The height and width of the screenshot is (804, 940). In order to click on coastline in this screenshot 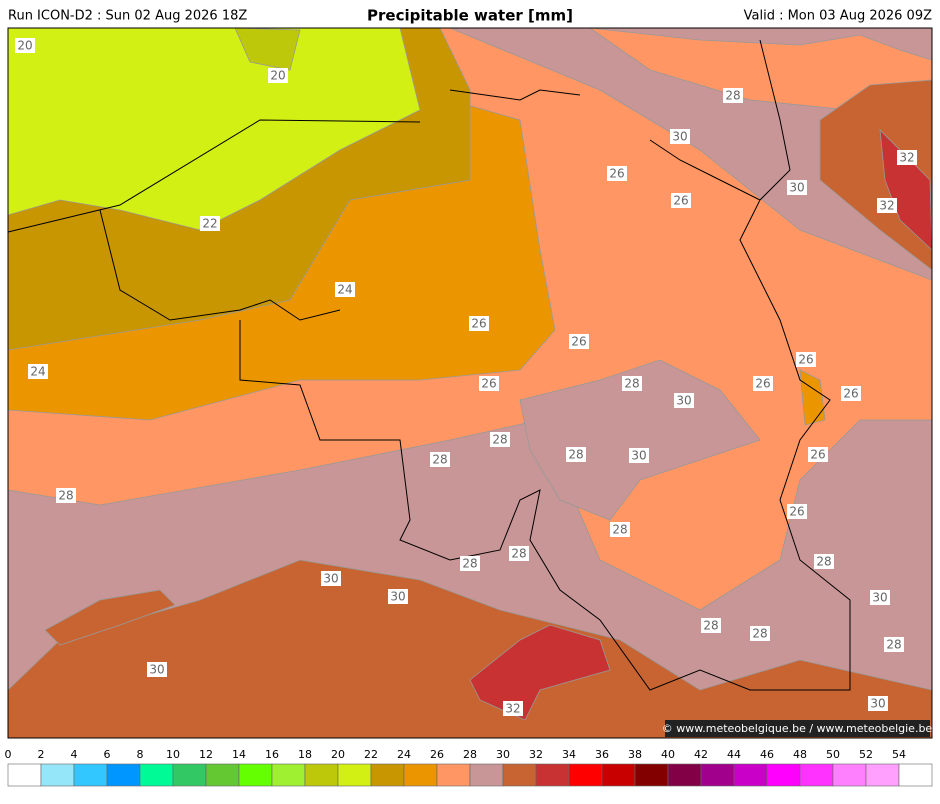, I will do `click(214, 176)`.